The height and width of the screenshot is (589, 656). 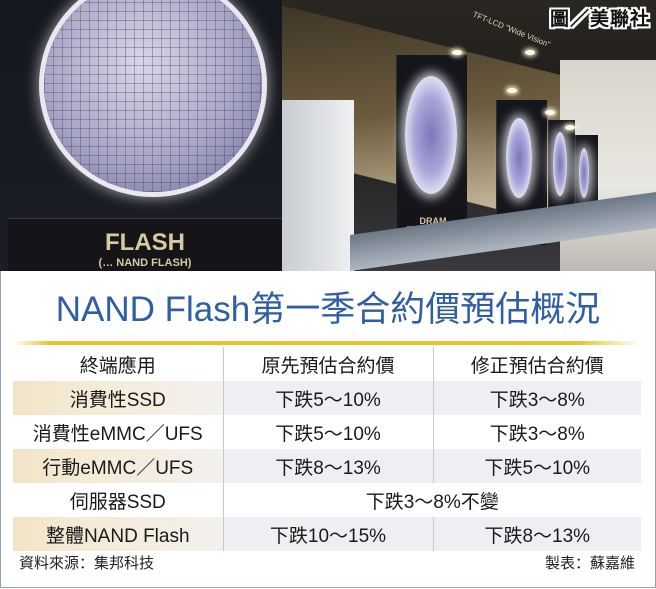 I want to click on revised-estimate-cell: 下跌8～13%, so click(x=536, y=534).